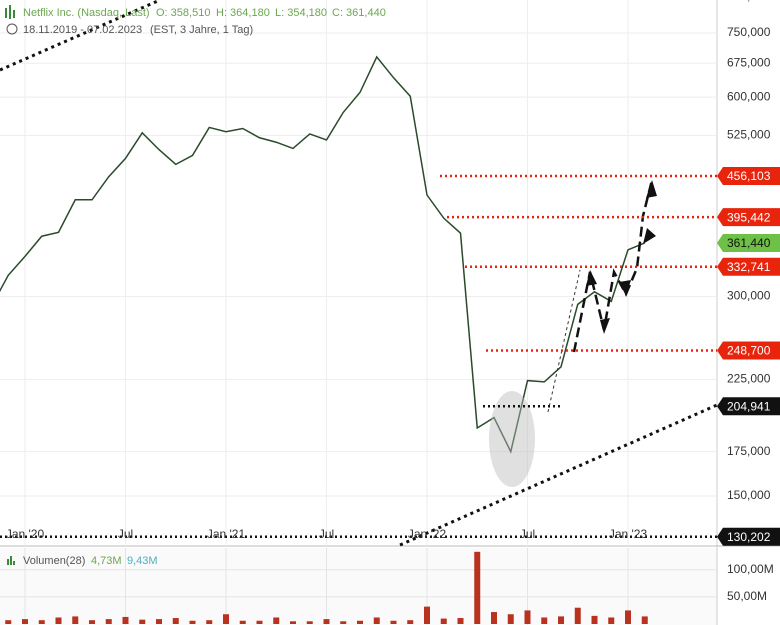 This screenshot has height=625, width=780. Describe the element at coordinates (12, 29) in the screenshot. I see `clock-icon` at that location.